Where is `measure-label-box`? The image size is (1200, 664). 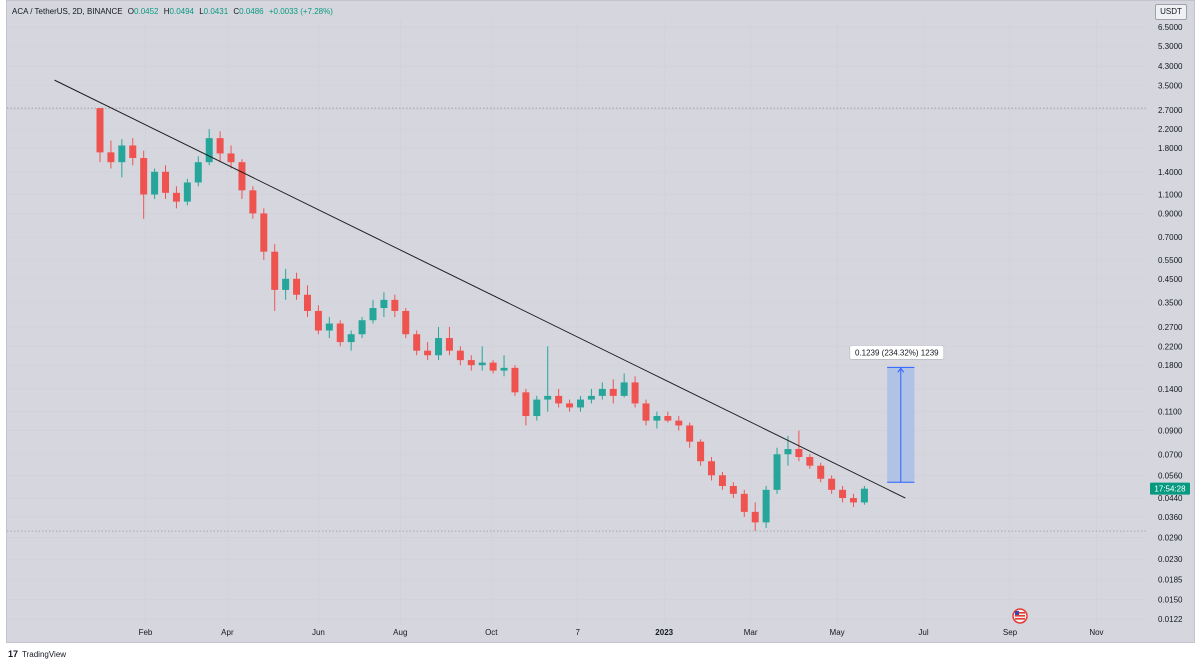 measure-label-box is located at coordinates (897, 352).